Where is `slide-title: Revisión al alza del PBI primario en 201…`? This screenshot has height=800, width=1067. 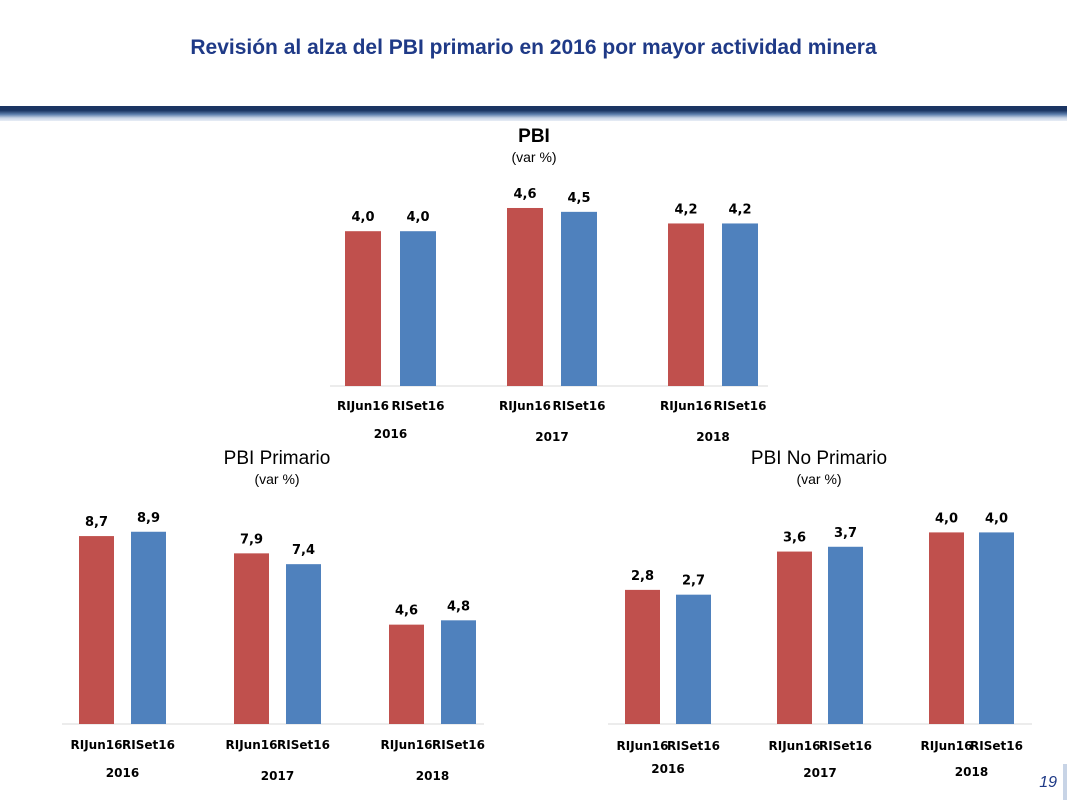
slide-title: Revisión al alza del PBI primario en 201… is located at coordinates (533, 47).